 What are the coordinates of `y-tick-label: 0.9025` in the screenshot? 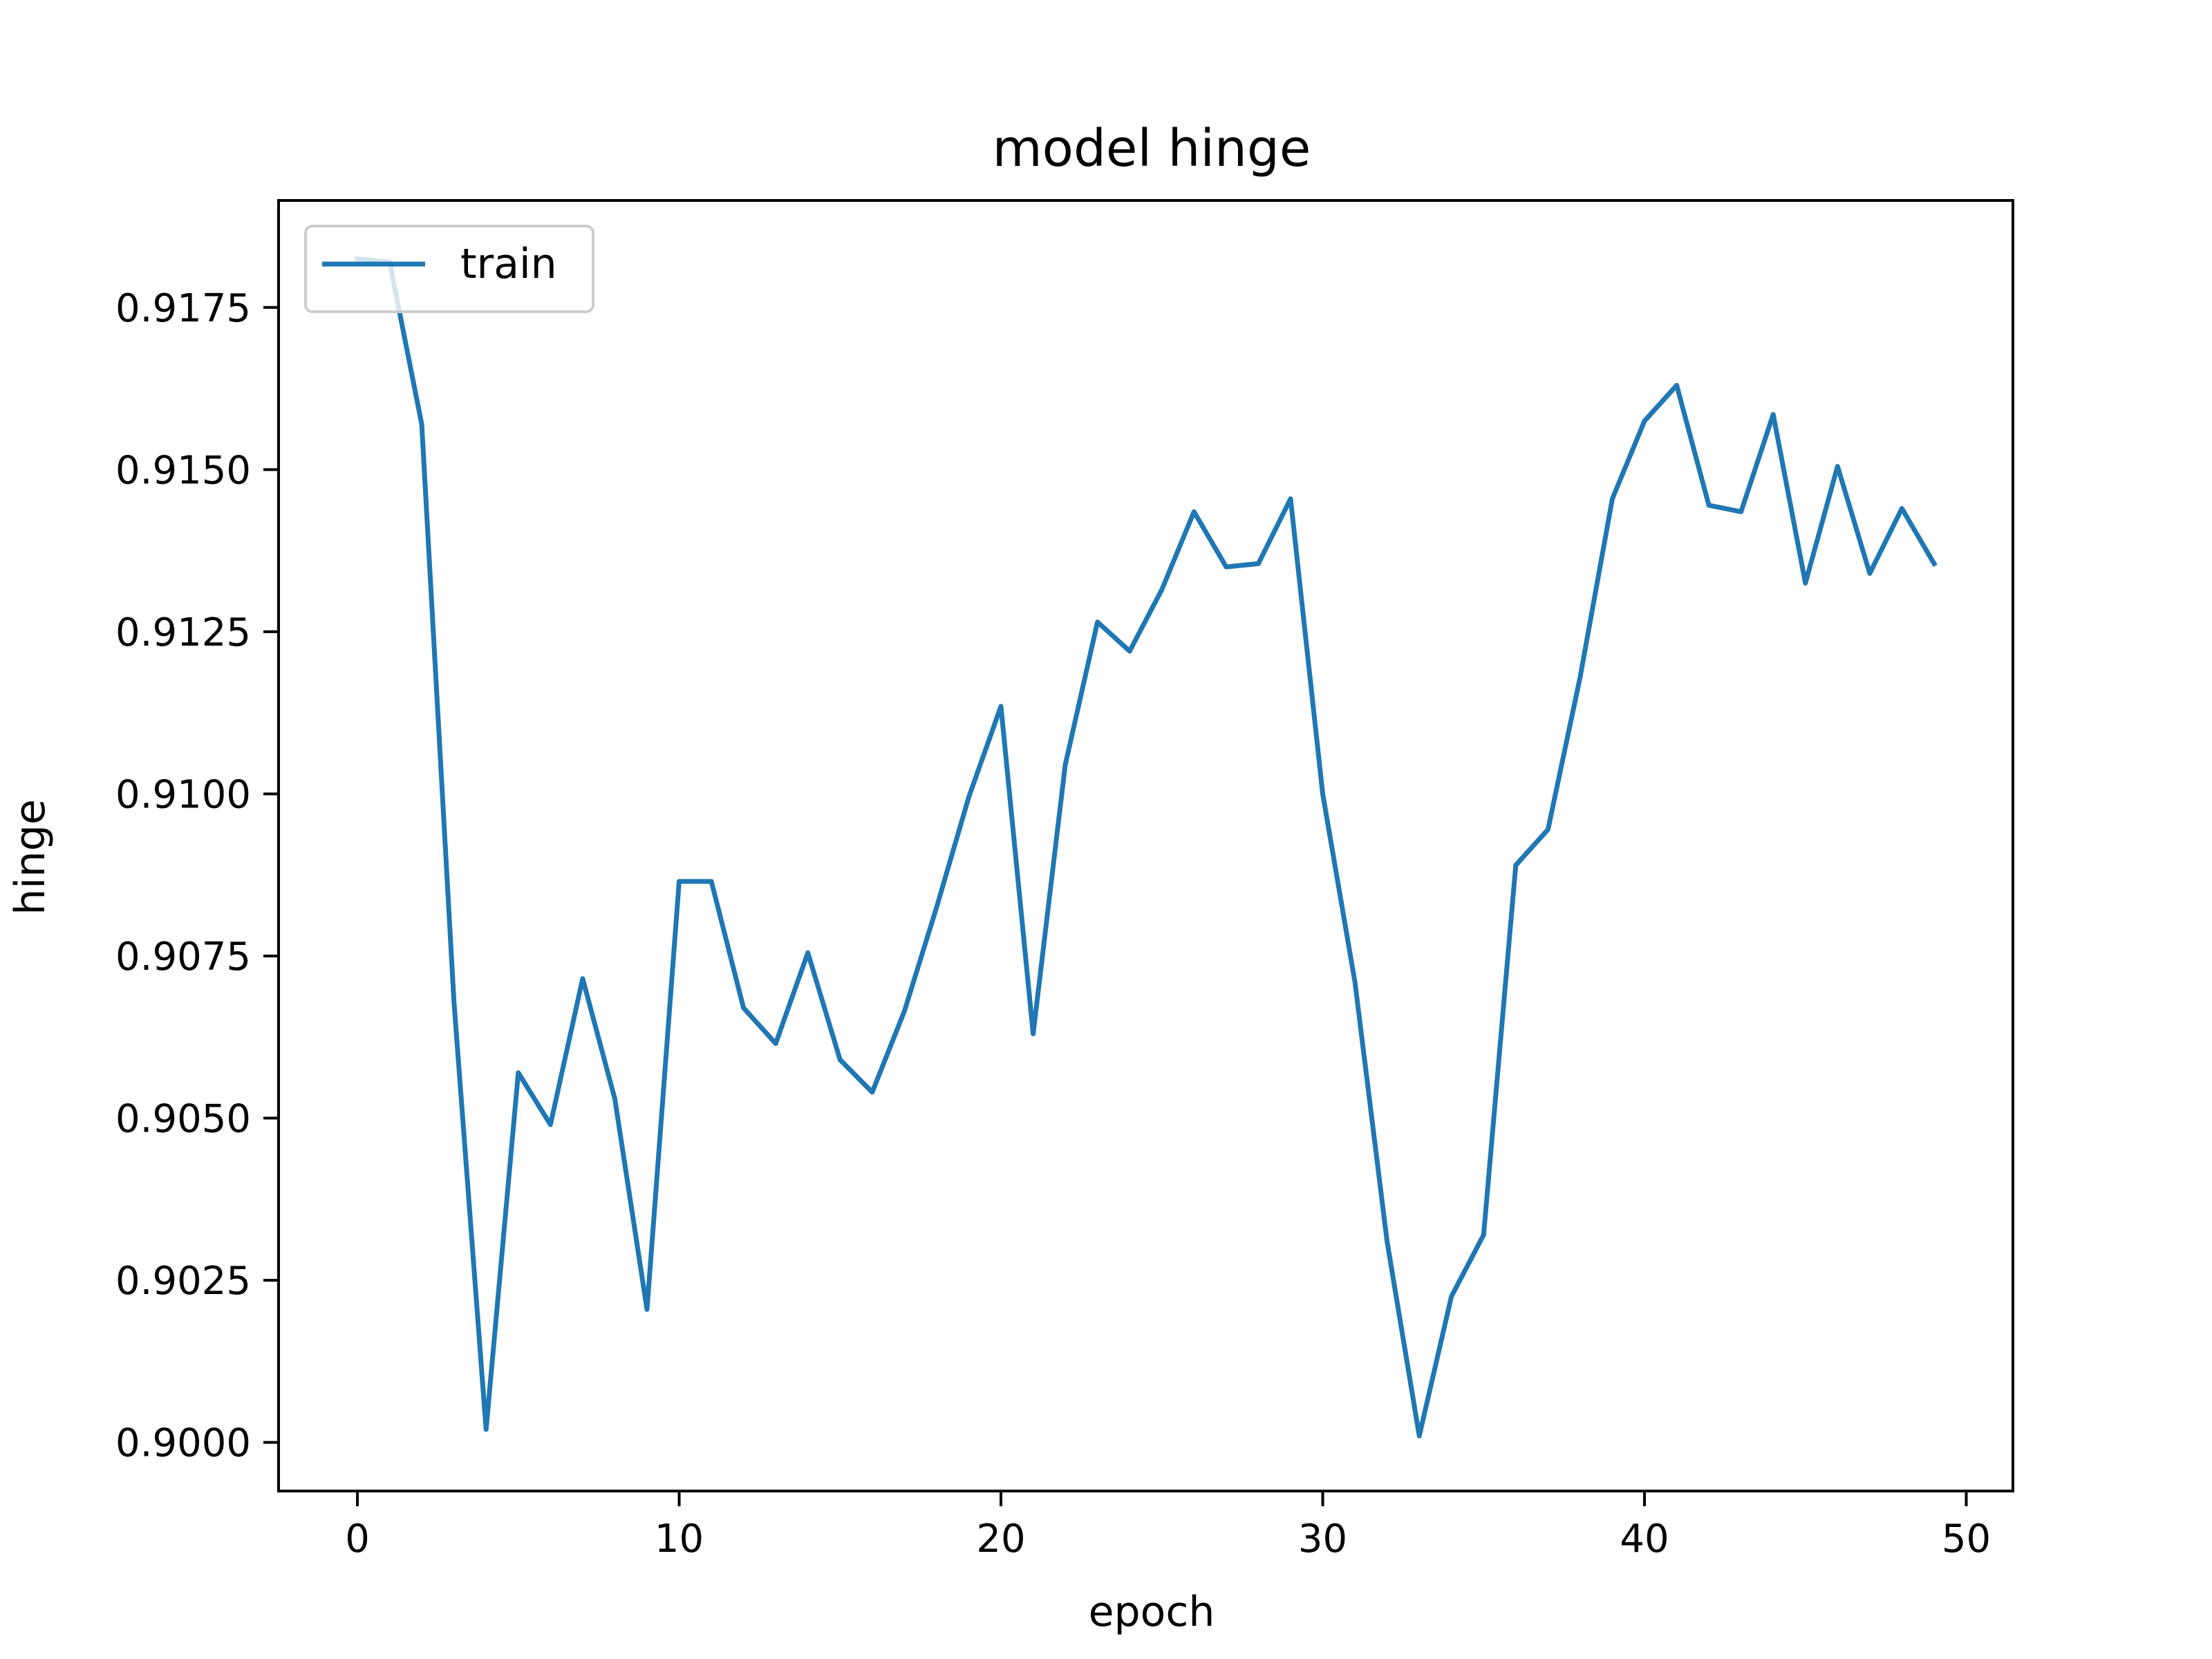 It's located at (183, 1281).